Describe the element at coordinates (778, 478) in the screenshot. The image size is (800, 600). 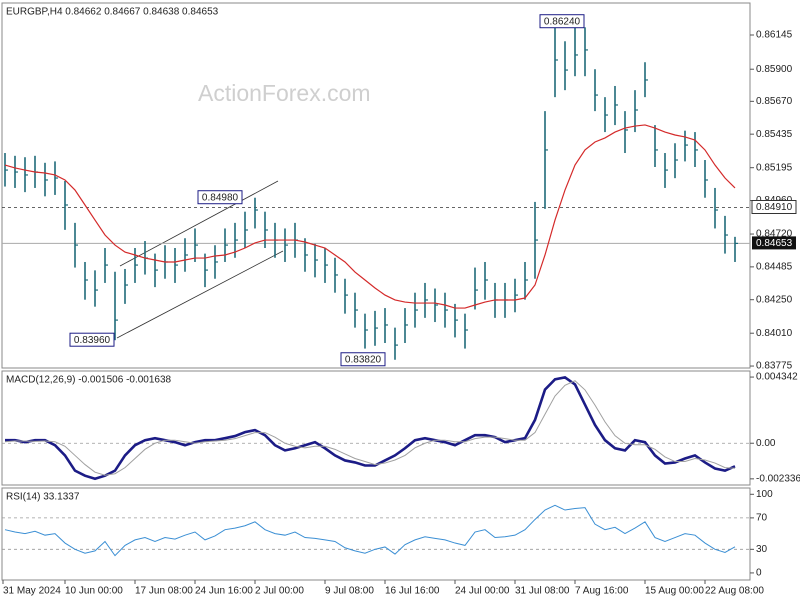
I see `y-tick-label: -0.002336` at that location.